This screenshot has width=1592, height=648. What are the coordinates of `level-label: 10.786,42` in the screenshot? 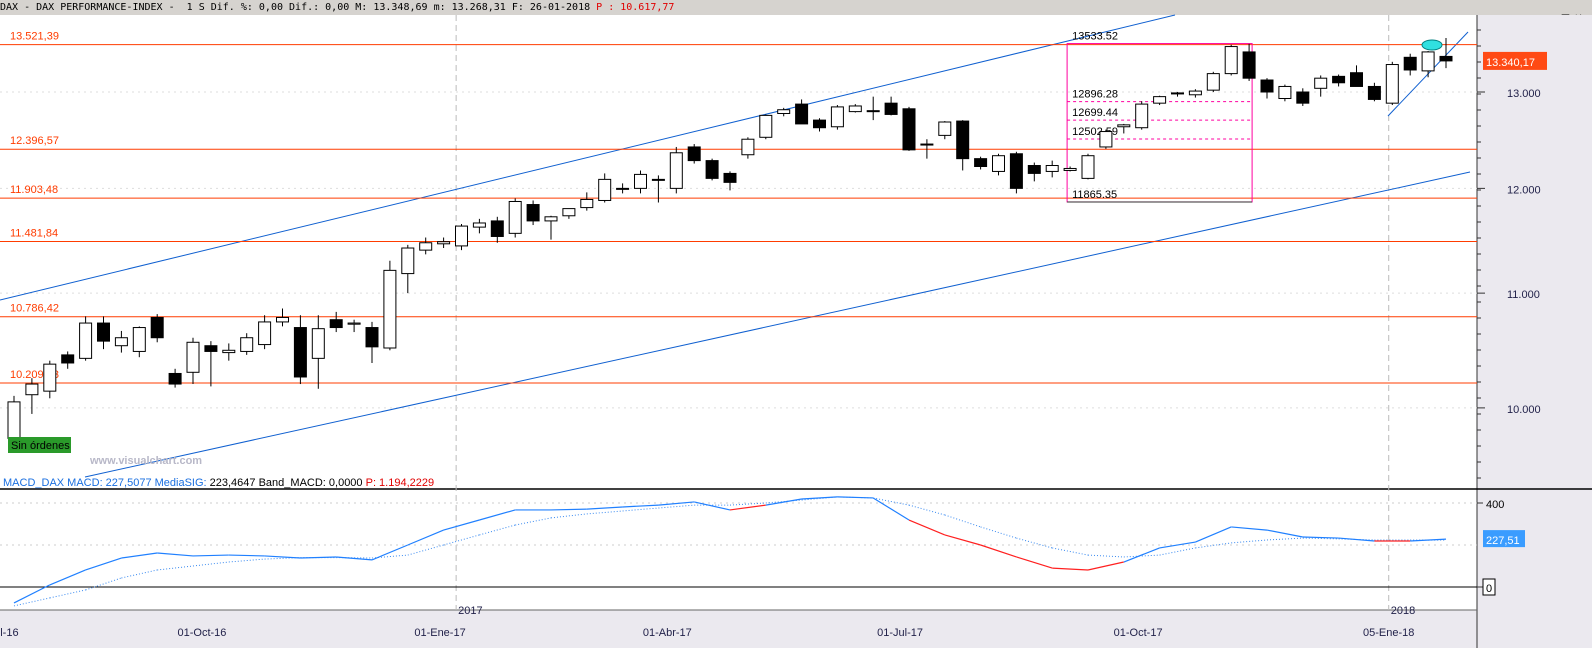 It's located at (34, 309).